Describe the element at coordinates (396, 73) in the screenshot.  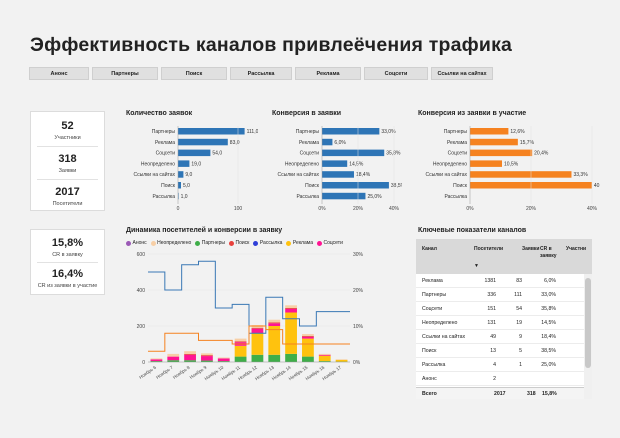
I see `tab-social: Соцсети` at that location.